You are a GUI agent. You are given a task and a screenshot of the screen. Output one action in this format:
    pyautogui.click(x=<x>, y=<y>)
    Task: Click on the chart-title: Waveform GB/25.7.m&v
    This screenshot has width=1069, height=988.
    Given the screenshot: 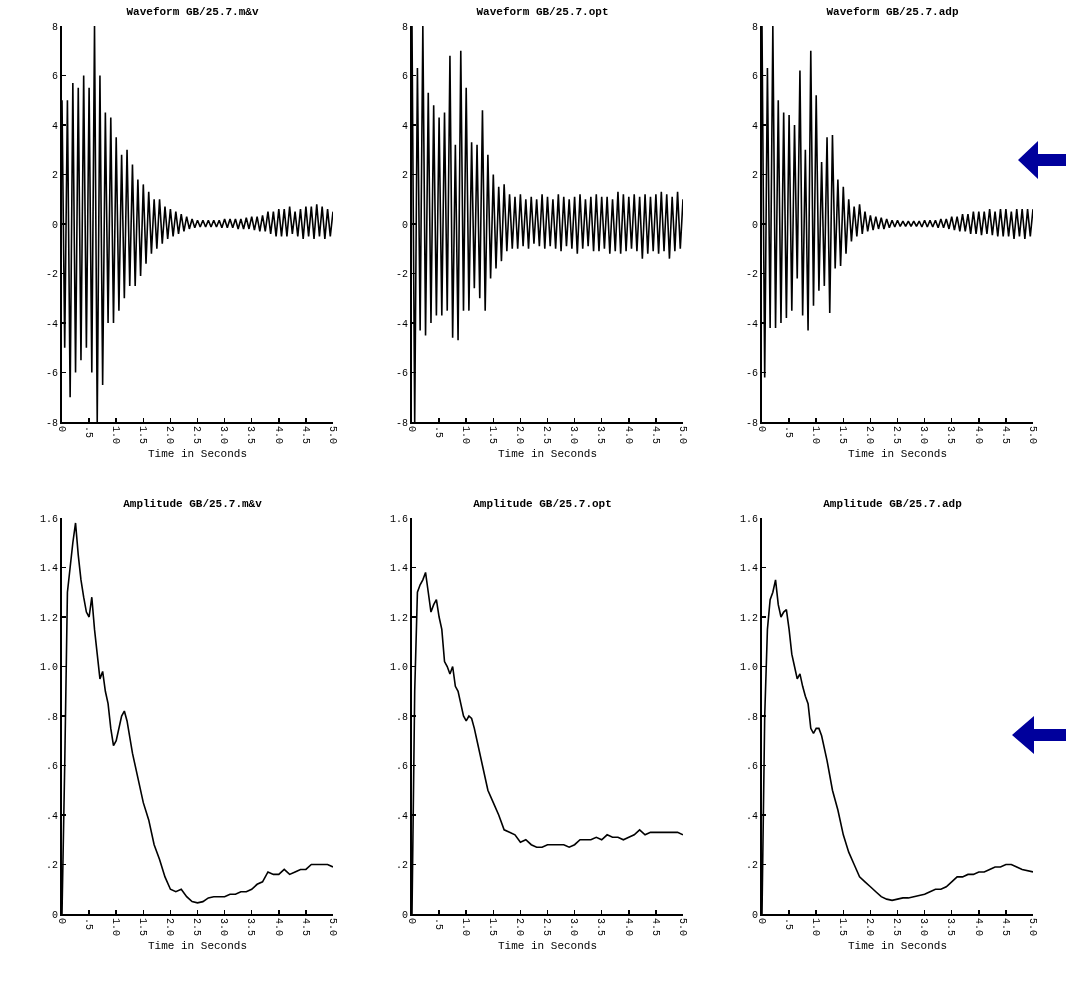 What is the action you would take?
    pyautogui.click(x=192, y=12)
    